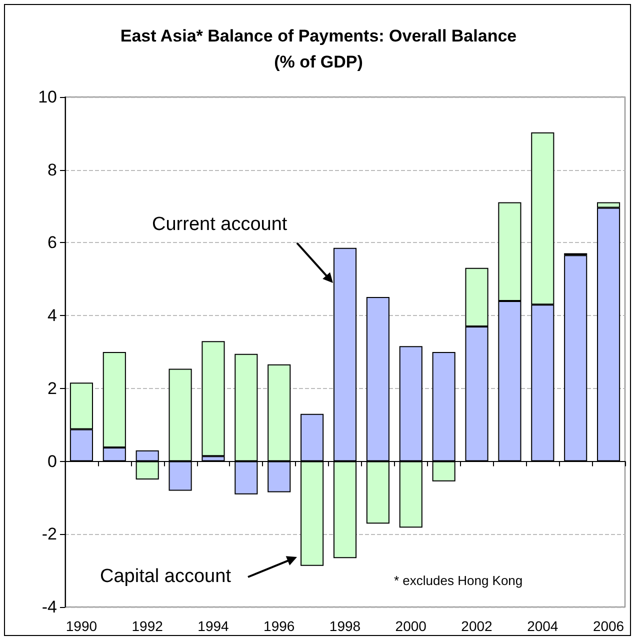 This screenshot has width=637, height=642. What do you see at coordinates (279, 626) in the screenshot?
I see `x-tick-label: 1996` at bounding box center [279, 626].